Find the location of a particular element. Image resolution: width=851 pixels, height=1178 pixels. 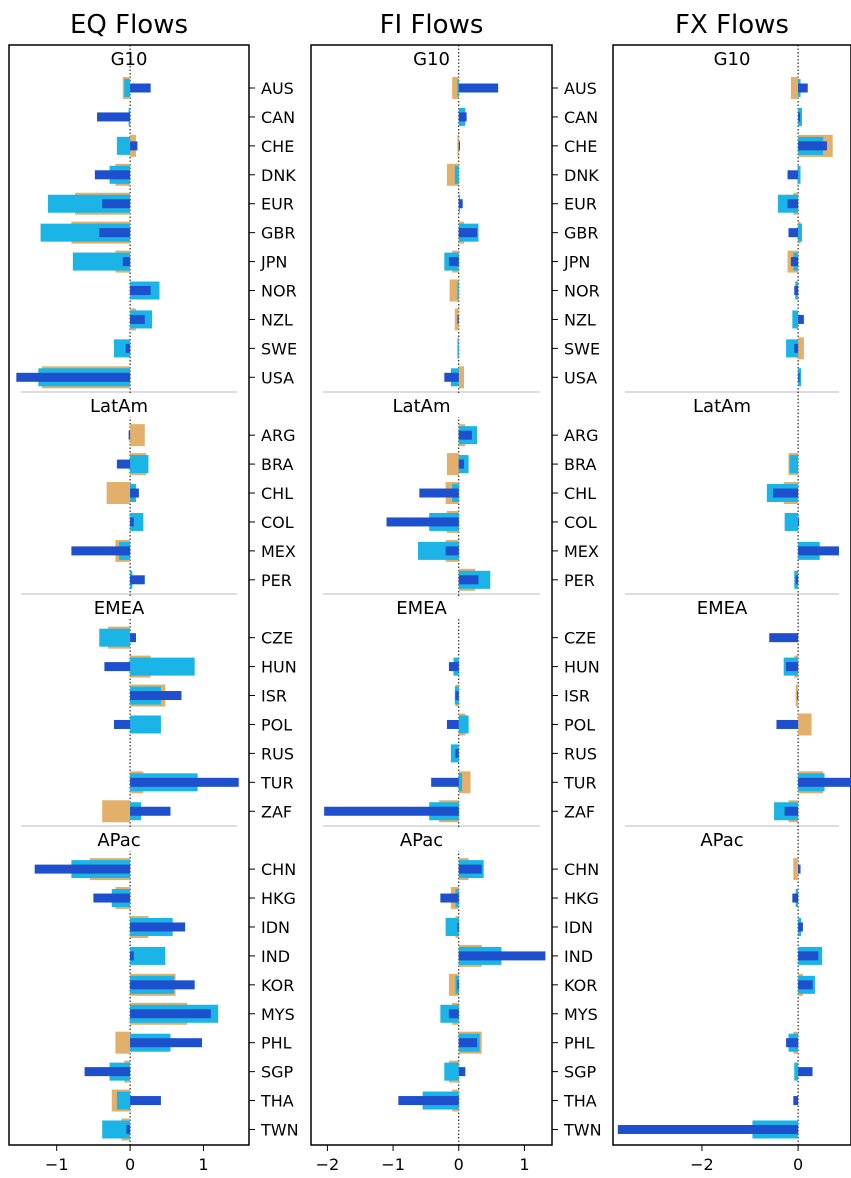

bar-dark-sek is located at coordinates (796, 348).